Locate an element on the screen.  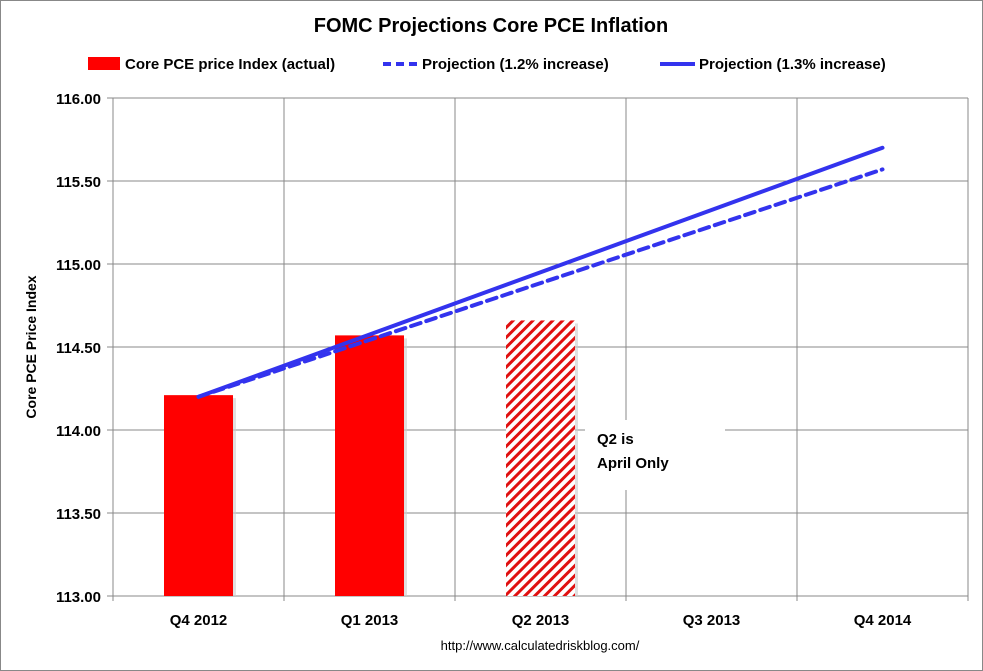
y-tick-label: 113.00 is located at coordinates (78, 597).